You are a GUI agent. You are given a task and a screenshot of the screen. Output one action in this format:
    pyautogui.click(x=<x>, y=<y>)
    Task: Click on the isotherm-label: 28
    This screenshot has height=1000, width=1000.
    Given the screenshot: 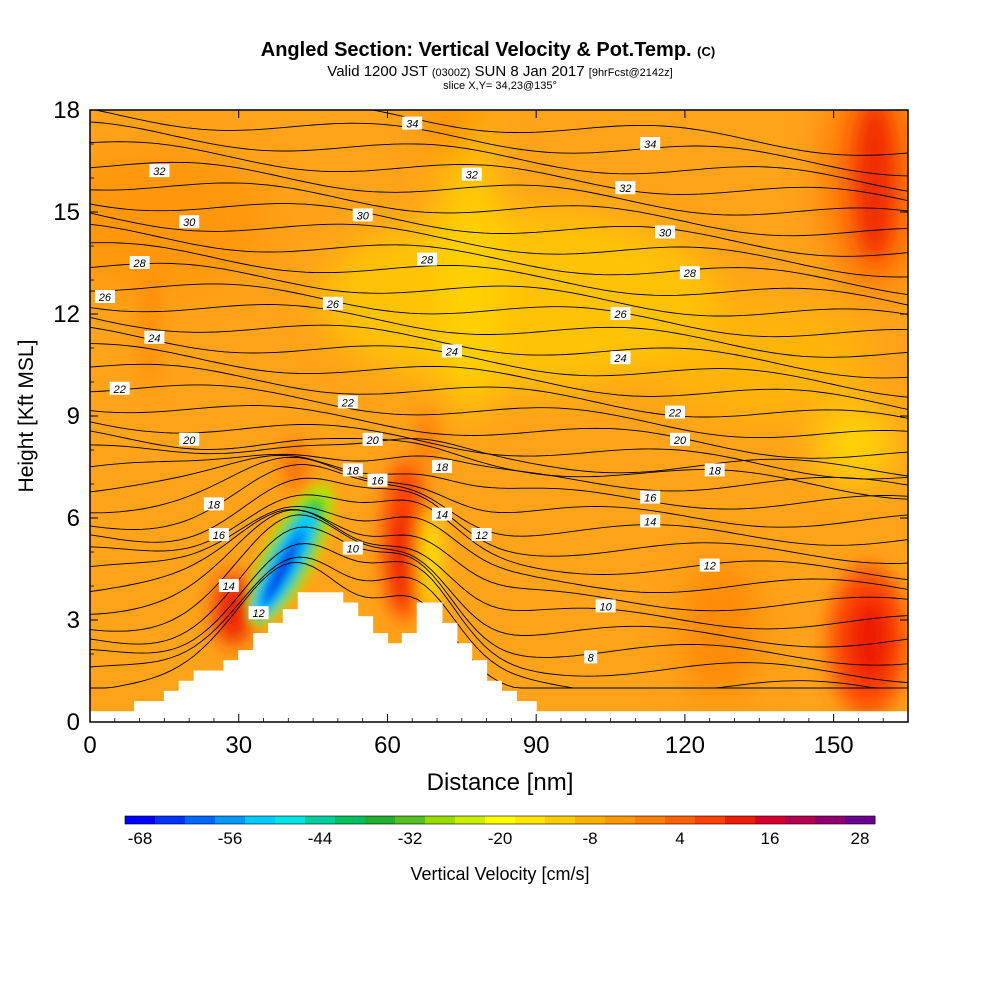 What is the action you would take?
    pyautogui.click(x=689, y=273)
    